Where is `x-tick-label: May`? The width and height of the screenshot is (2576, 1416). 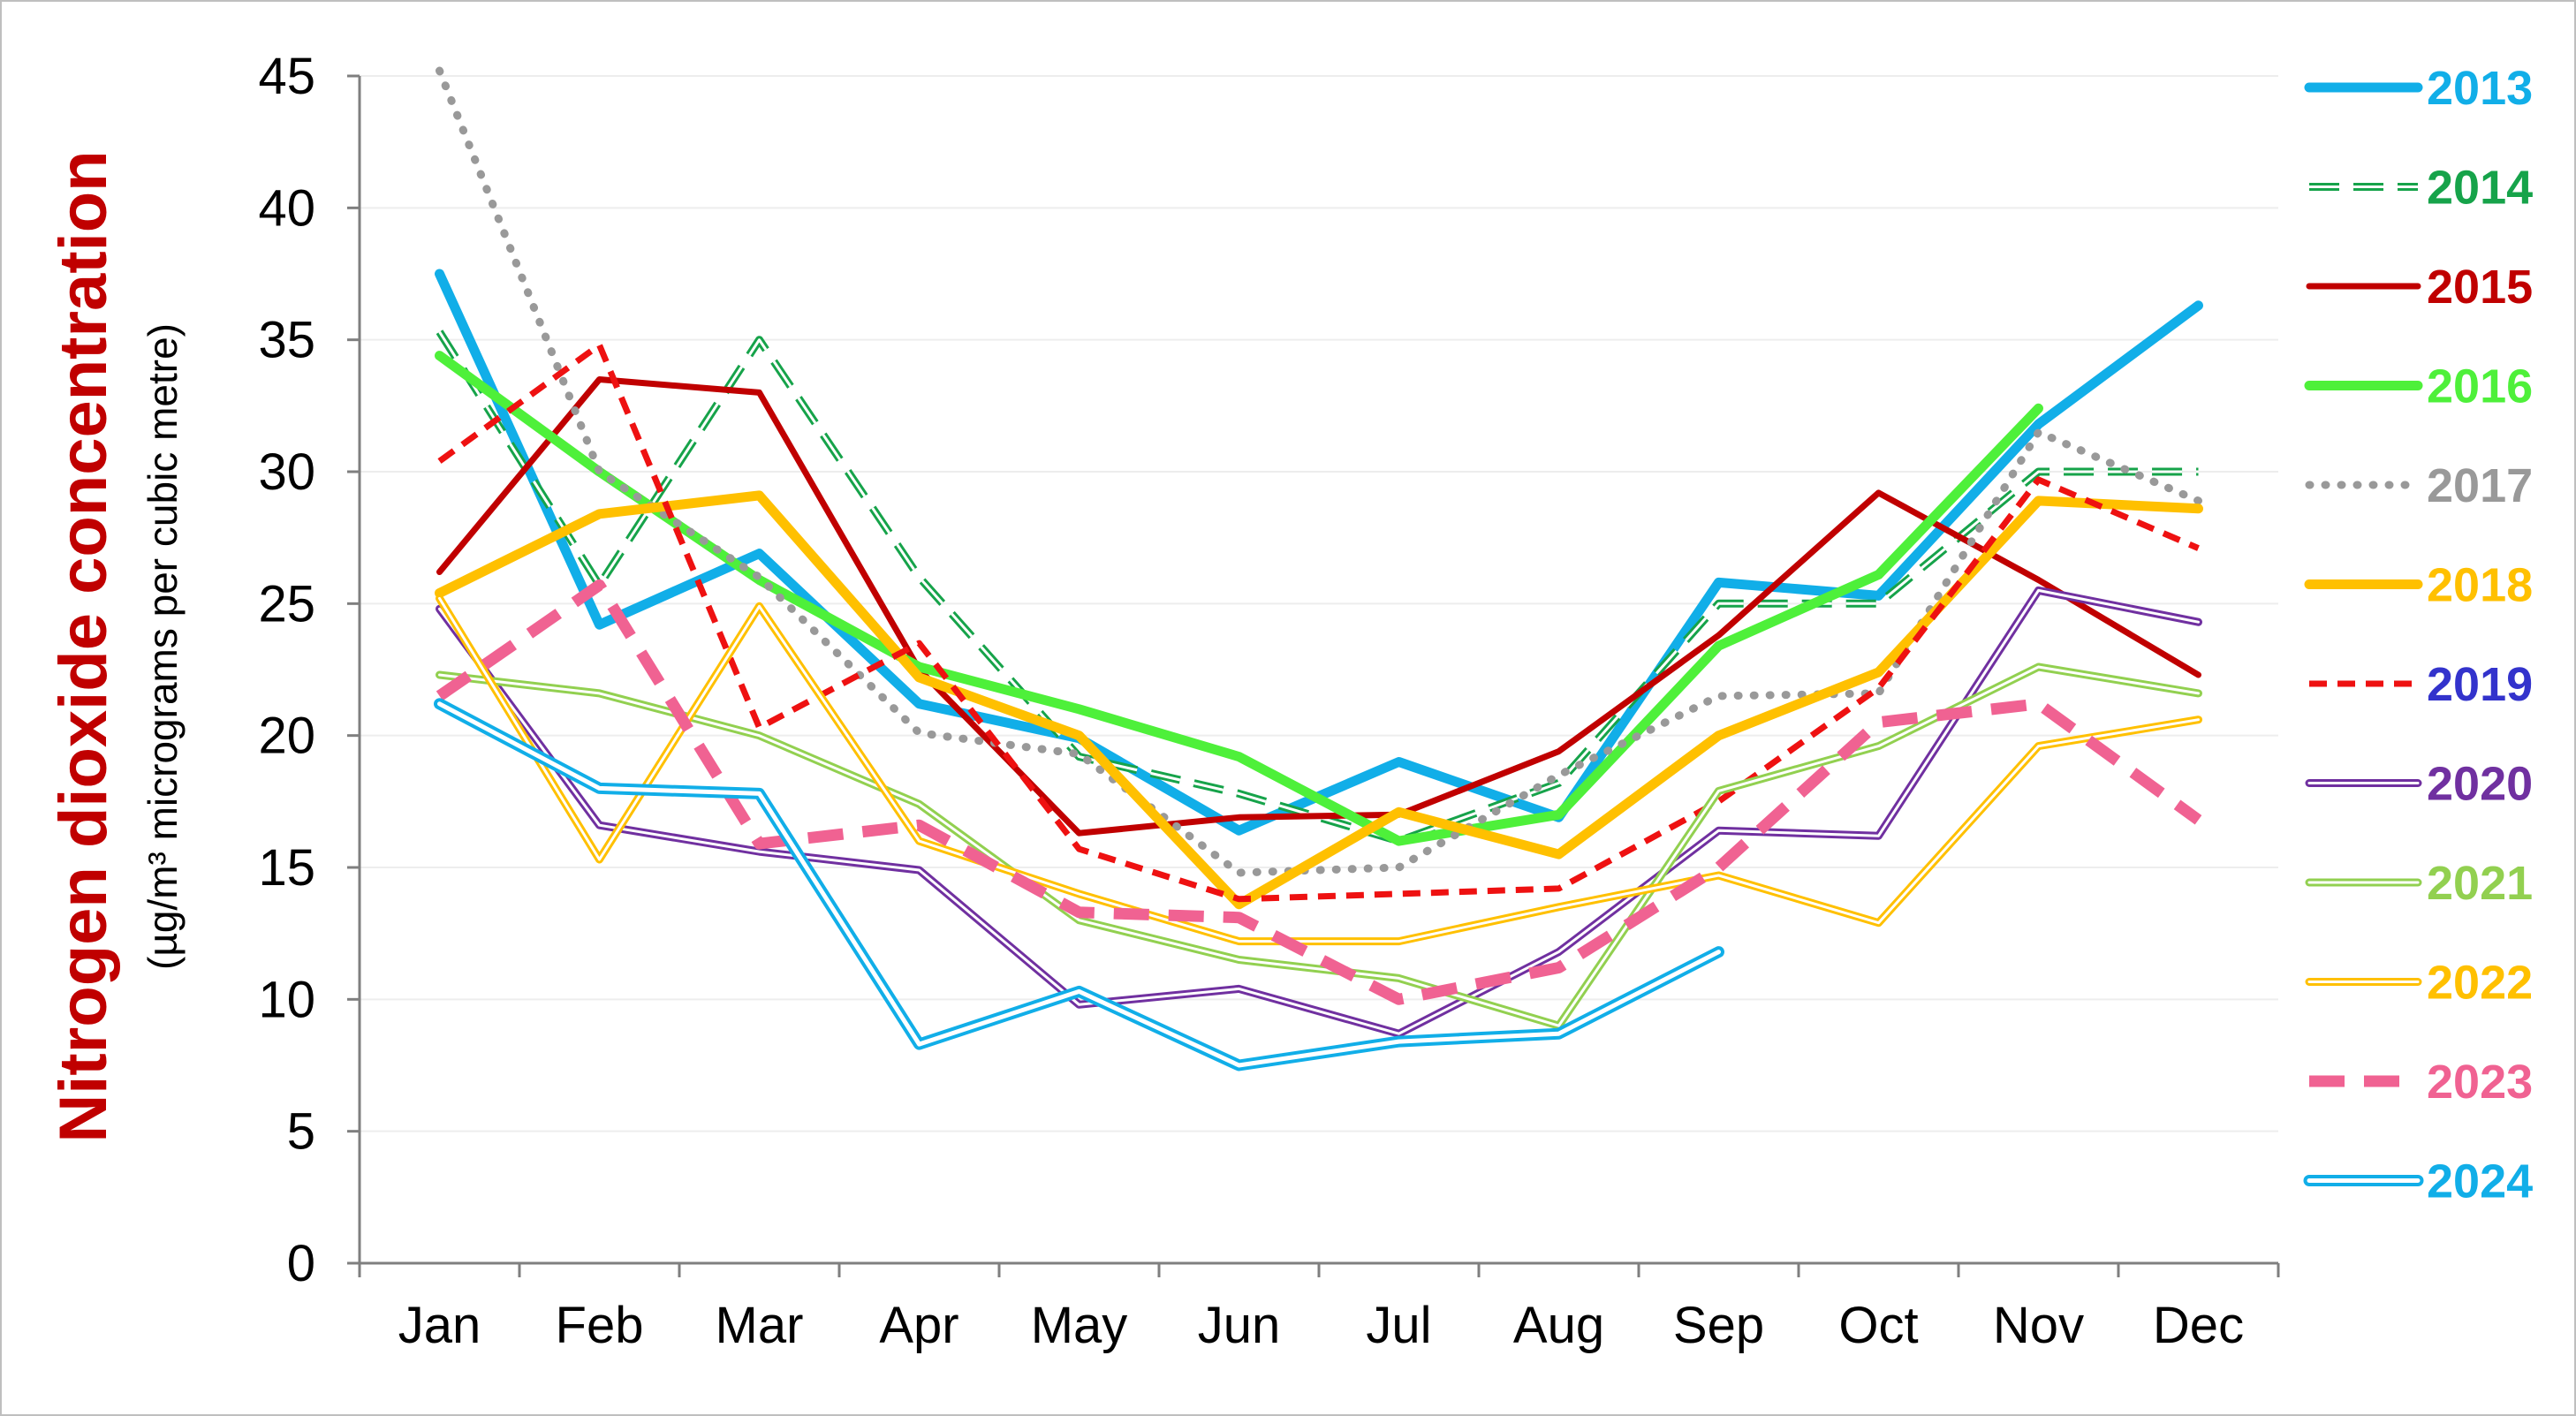
x-tick-label: May is located at coordinates (1080, 1325).